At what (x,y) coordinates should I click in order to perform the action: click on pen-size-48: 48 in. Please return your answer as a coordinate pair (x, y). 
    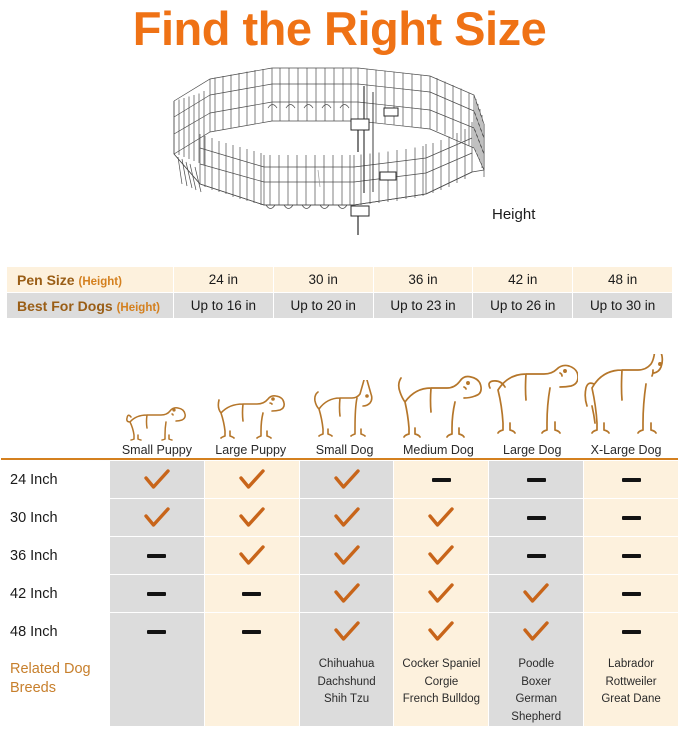
    Looking at the image, I should click on (622, 279).